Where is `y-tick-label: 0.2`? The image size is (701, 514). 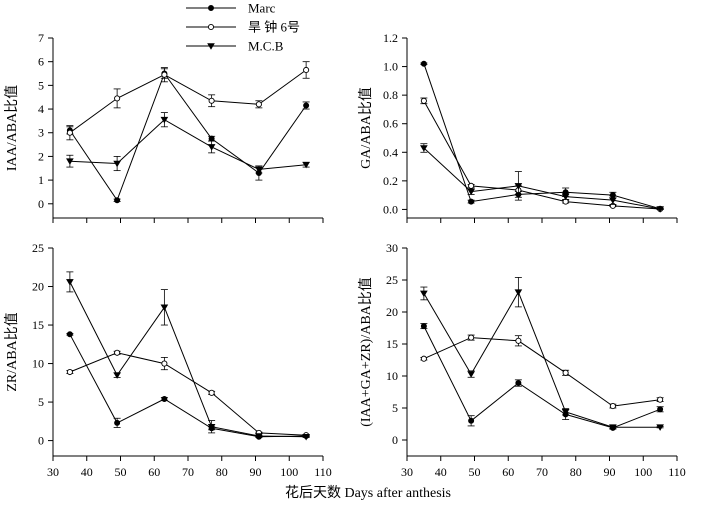 y-tick-label: 0.2 is located at coordinates (390, 181).